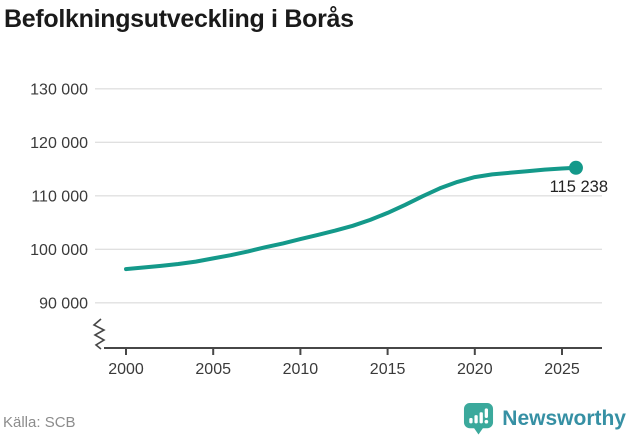  What do you see at coordinates (575, 167) in the screenshot?
I see `end-point-dot` at bounding box center [575, 167].